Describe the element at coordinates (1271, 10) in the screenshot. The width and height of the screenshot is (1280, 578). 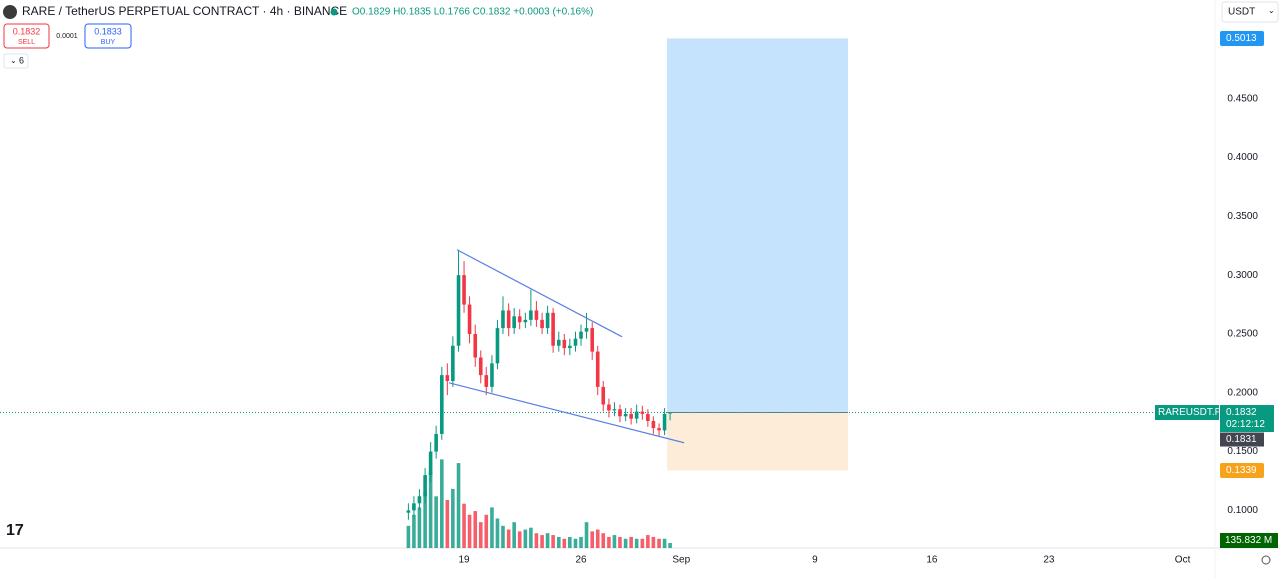
I see `dropdown-arrow: ⌄` at that location.